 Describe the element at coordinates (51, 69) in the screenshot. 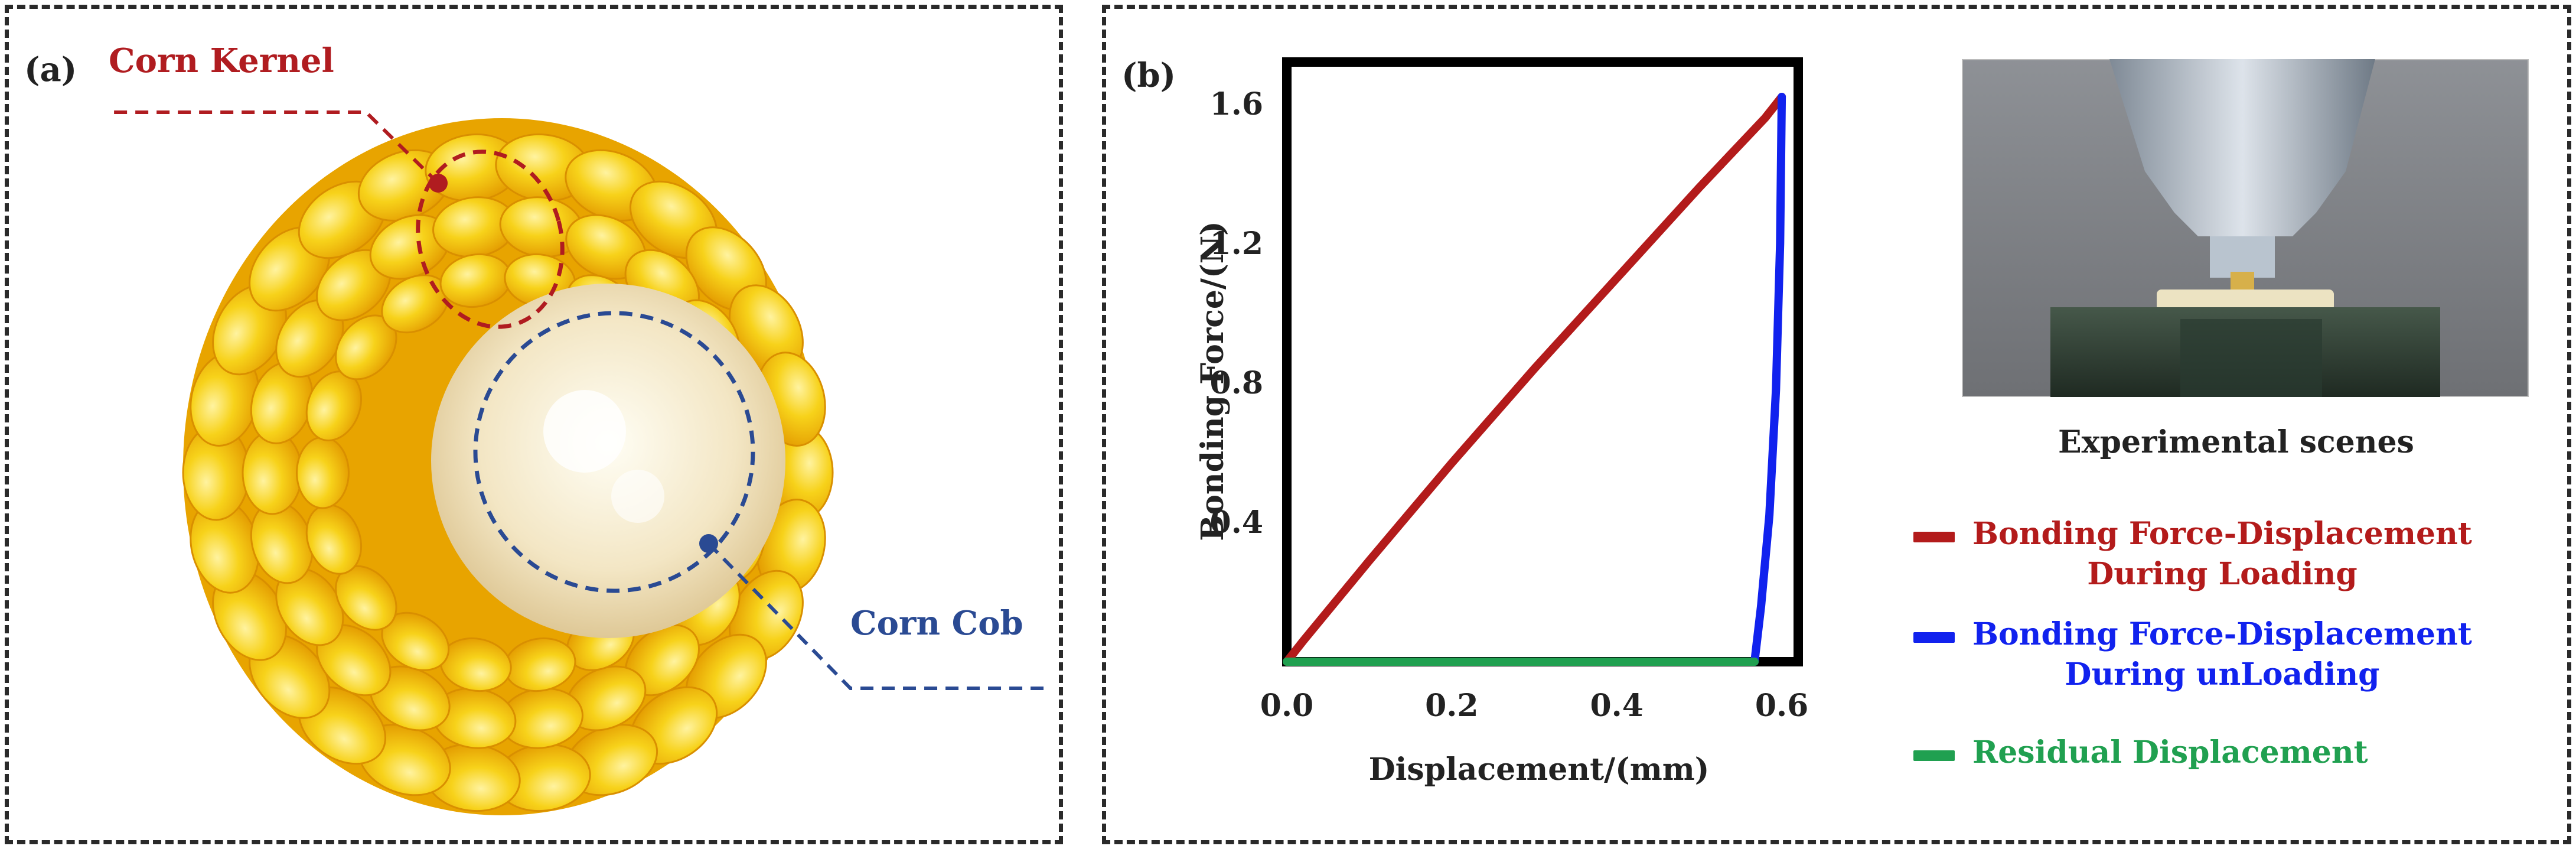

I see `panel-a-label: (a)` at that location.